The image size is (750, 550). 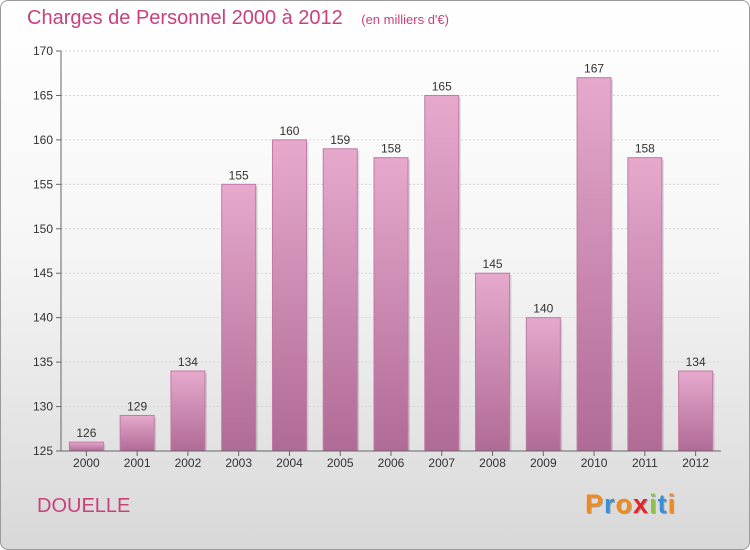 What do you see at coordinates (43, 318) in the screenshot?
I see `y-tick-label: 140` at bounding box center [43, 318].